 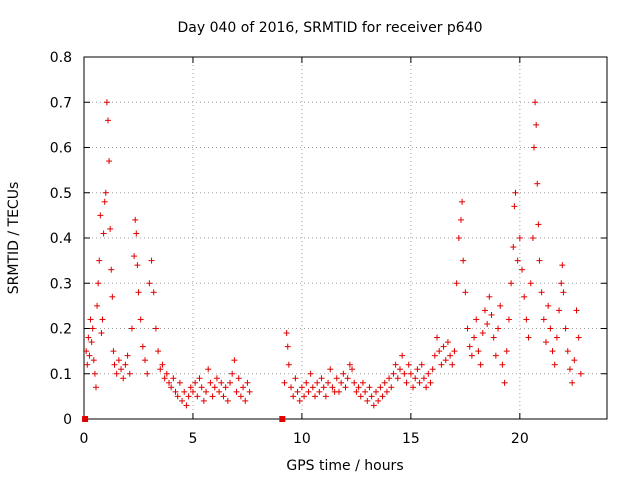 I want to click on x-tick-label: 5, so click(x=192, y=439).